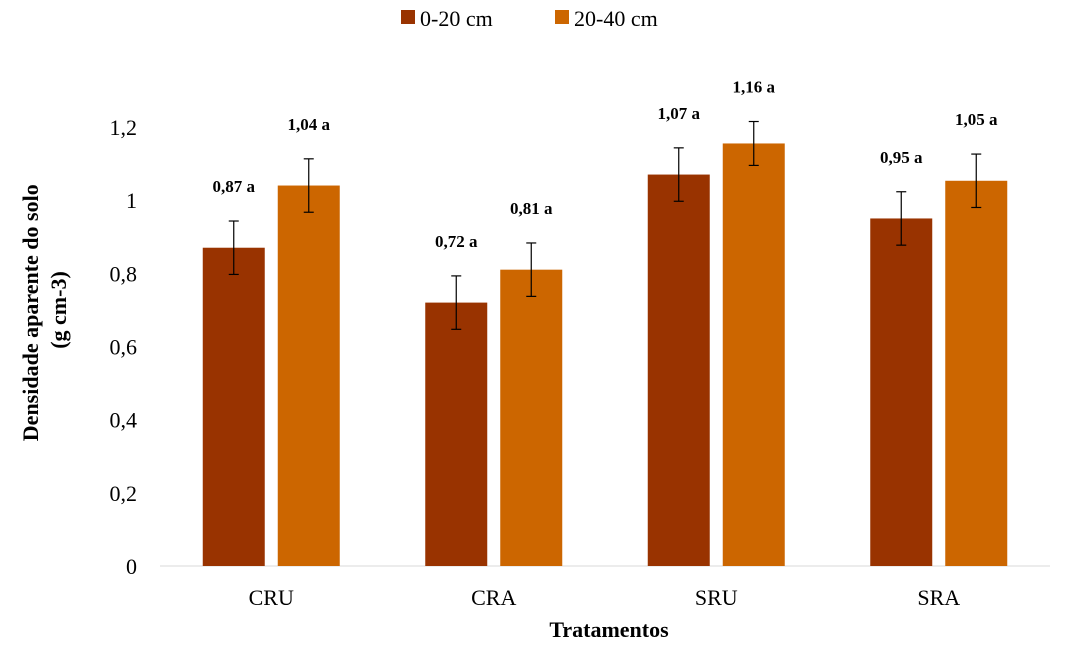 The image size is (1069, 649). I want to click on bar-cru-0-20cm, so click(233, 406).